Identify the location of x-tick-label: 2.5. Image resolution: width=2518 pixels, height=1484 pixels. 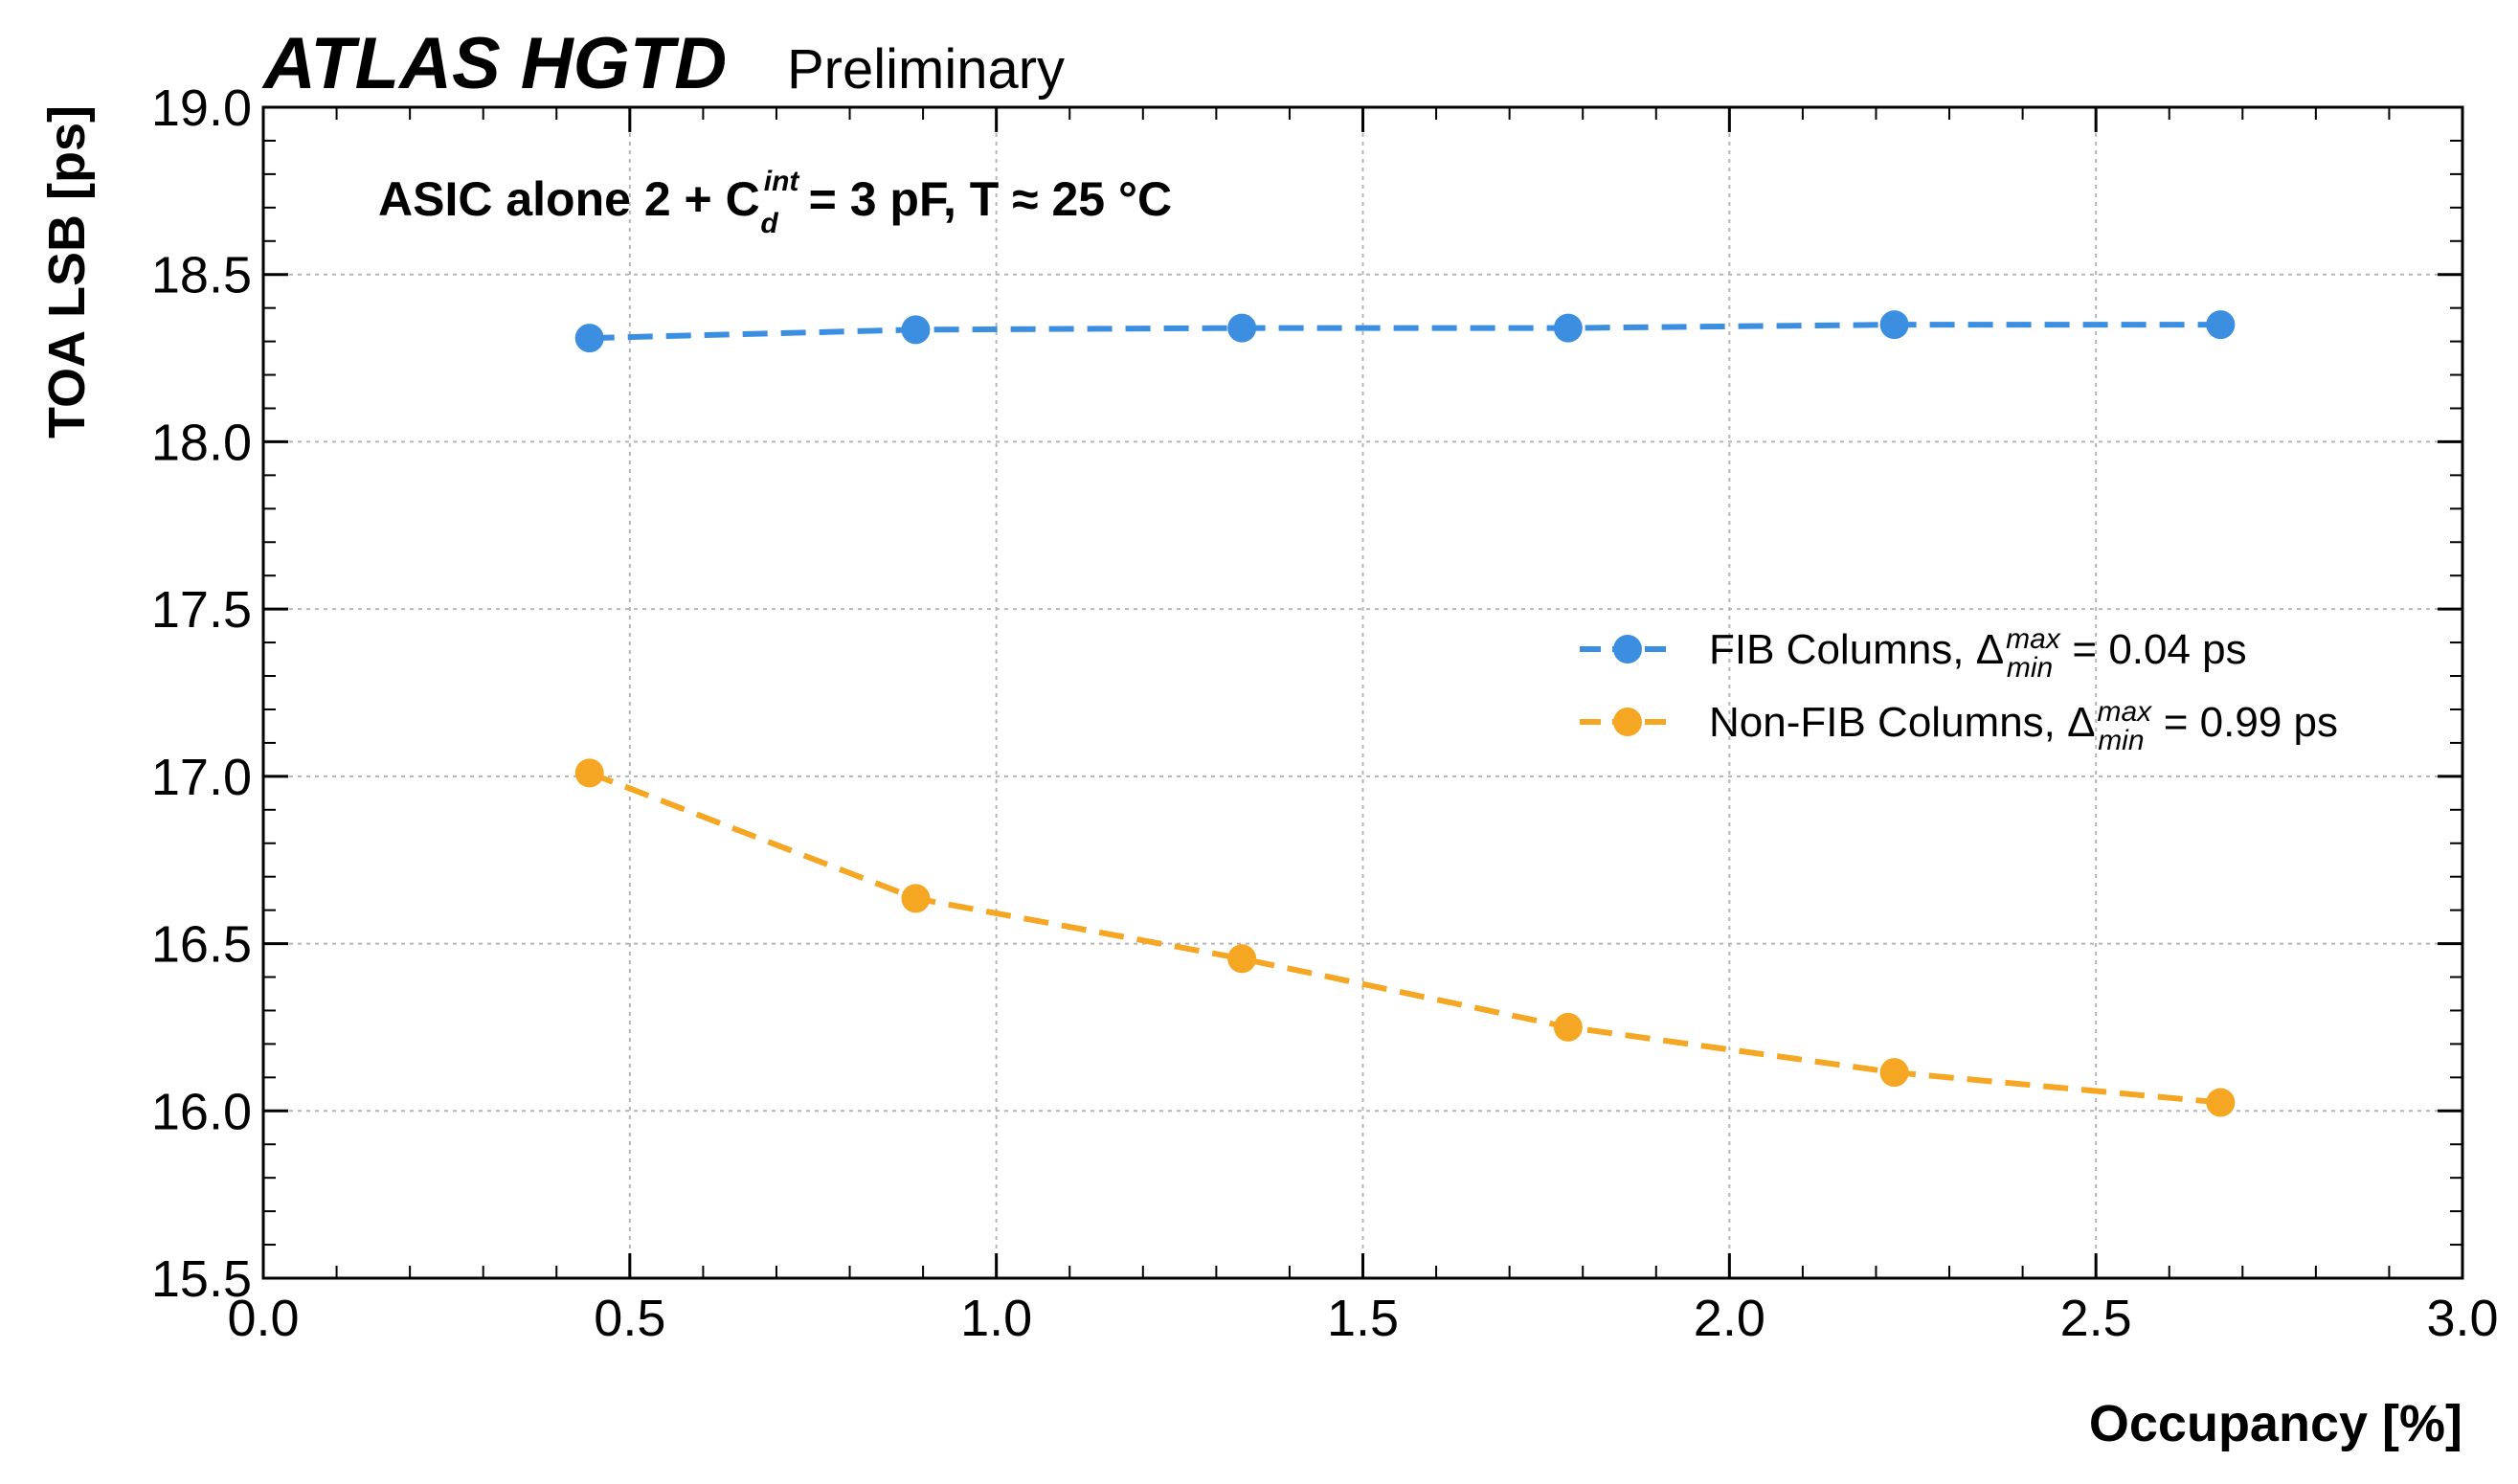
(2096, 1318).